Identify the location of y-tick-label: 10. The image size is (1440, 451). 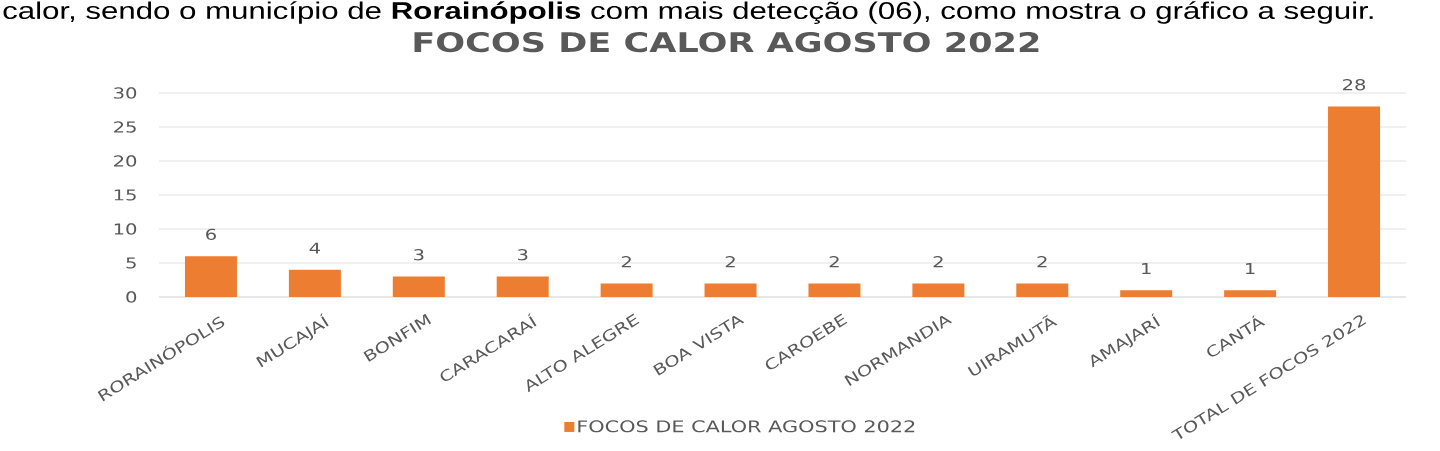
(125, 229).